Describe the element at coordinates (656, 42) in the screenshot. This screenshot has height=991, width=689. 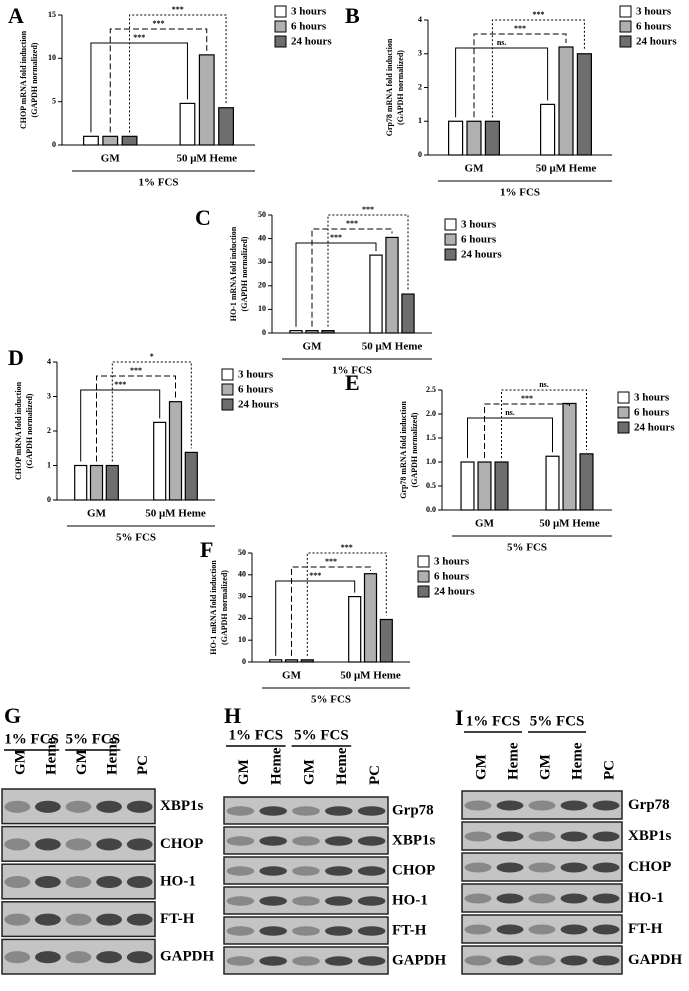
I see `legend-label: 24 hours` at that location.